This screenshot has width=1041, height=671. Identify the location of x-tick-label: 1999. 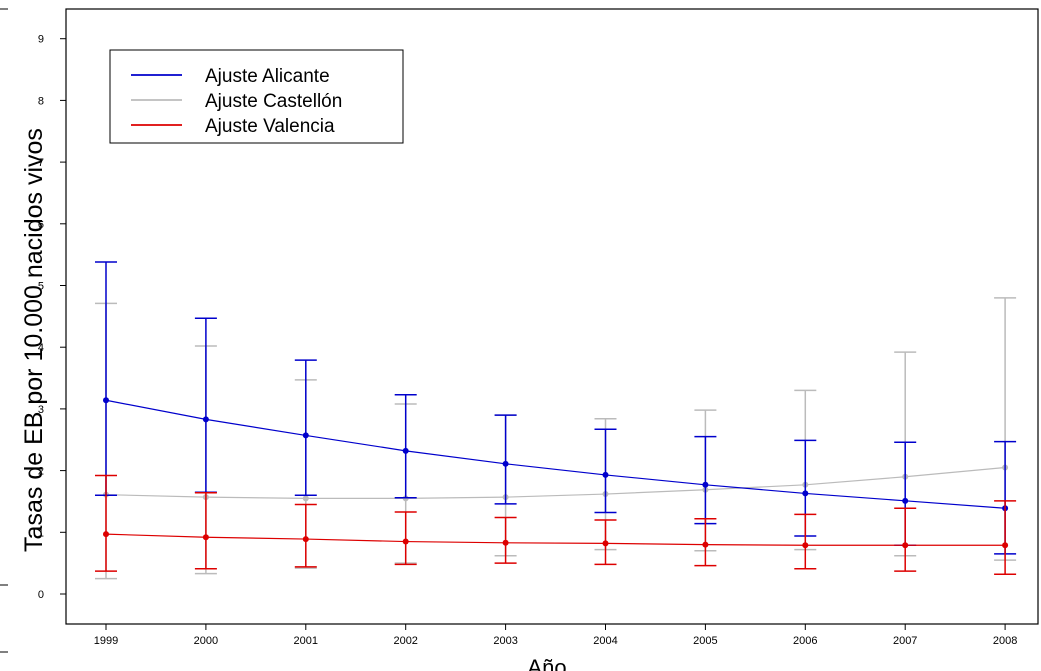
(106, 641).